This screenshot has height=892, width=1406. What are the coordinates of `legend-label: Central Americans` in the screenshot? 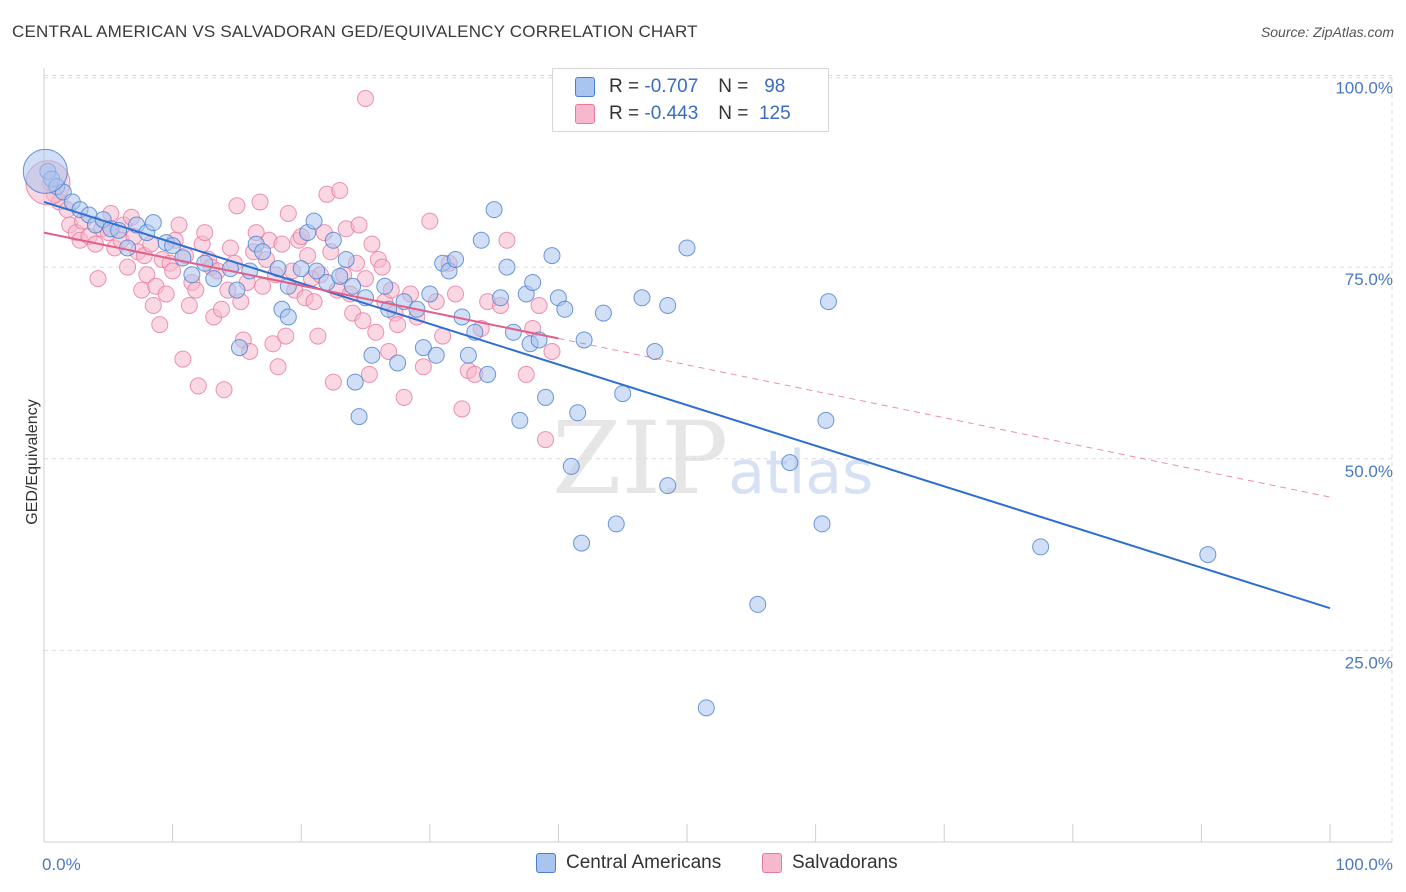 It's located at (644, 862).